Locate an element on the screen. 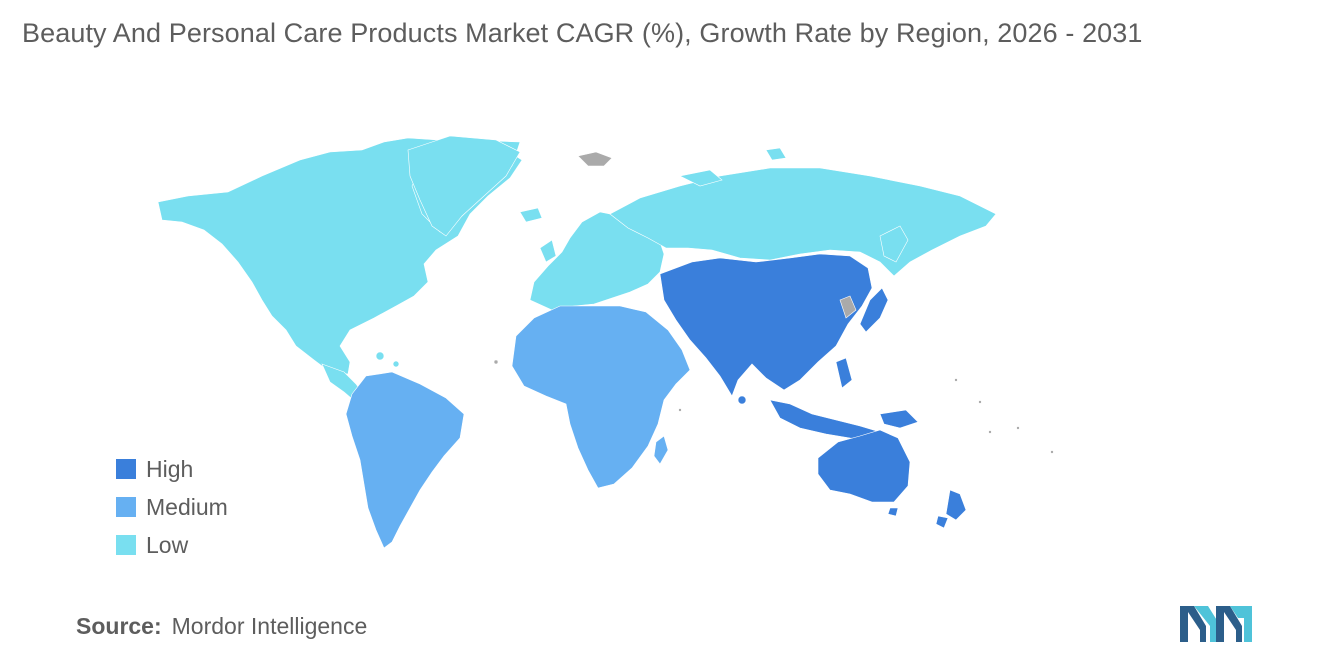 This screenshot has height=670, width=1320. logo-left-dark is located at coordinates (1193, 624).